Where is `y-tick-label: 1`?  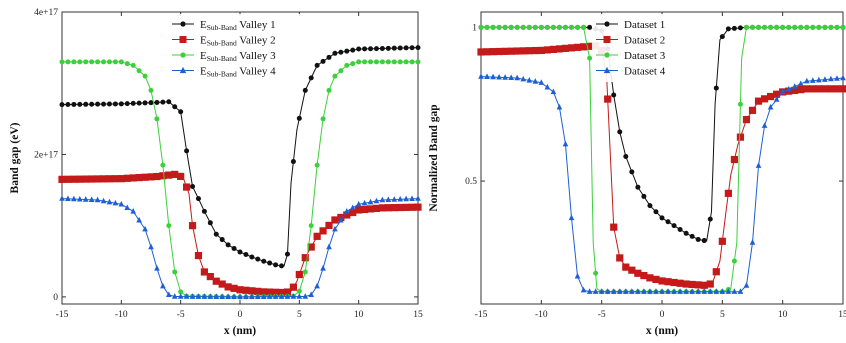
y-tick-label: 1 is located at coordinates (474, 28).